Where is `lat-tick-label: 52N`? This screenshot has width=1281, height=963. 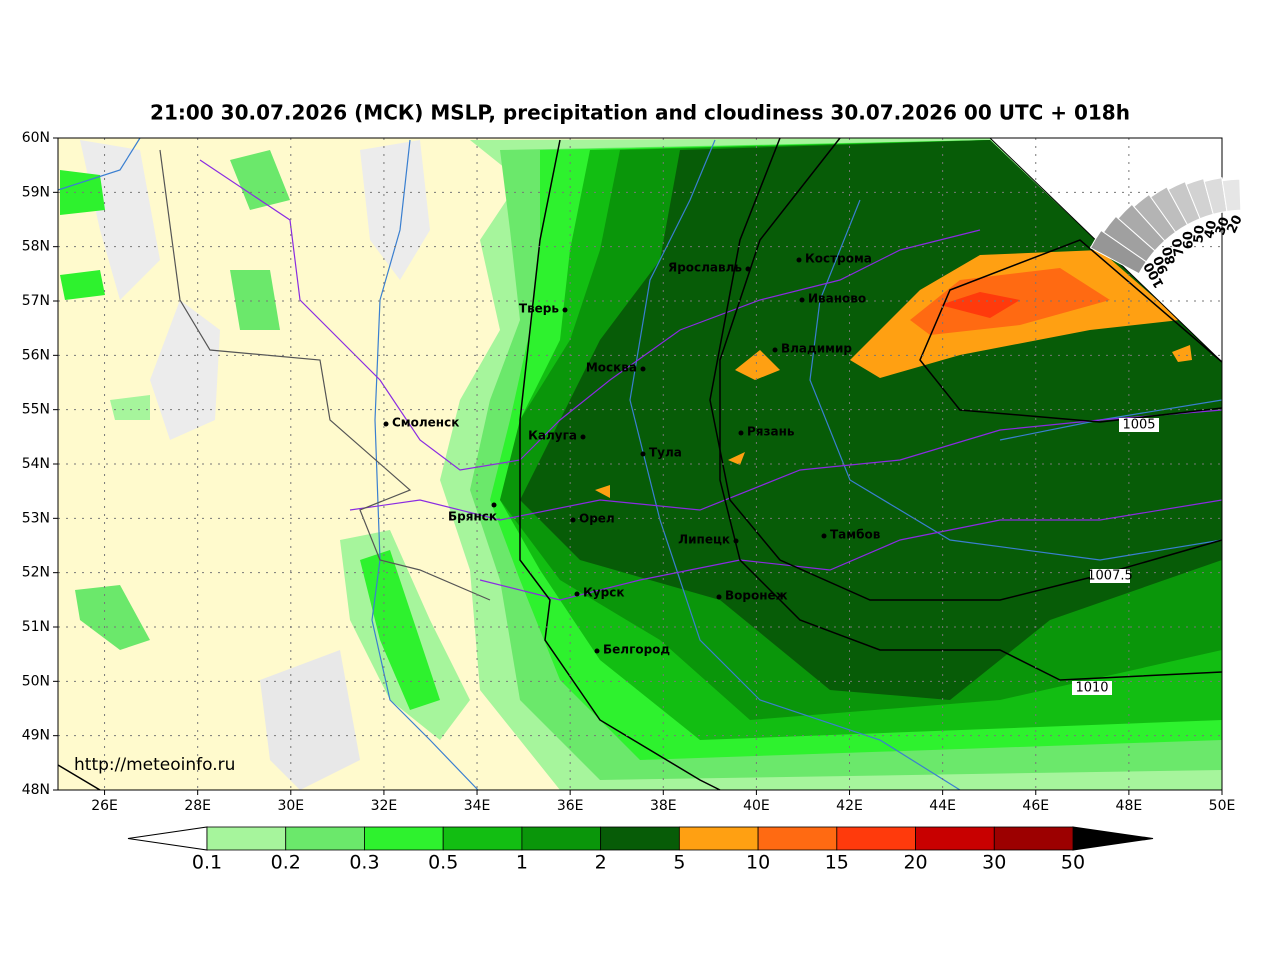
lat-tick-label: 52N is located at coordinates (36, 573).